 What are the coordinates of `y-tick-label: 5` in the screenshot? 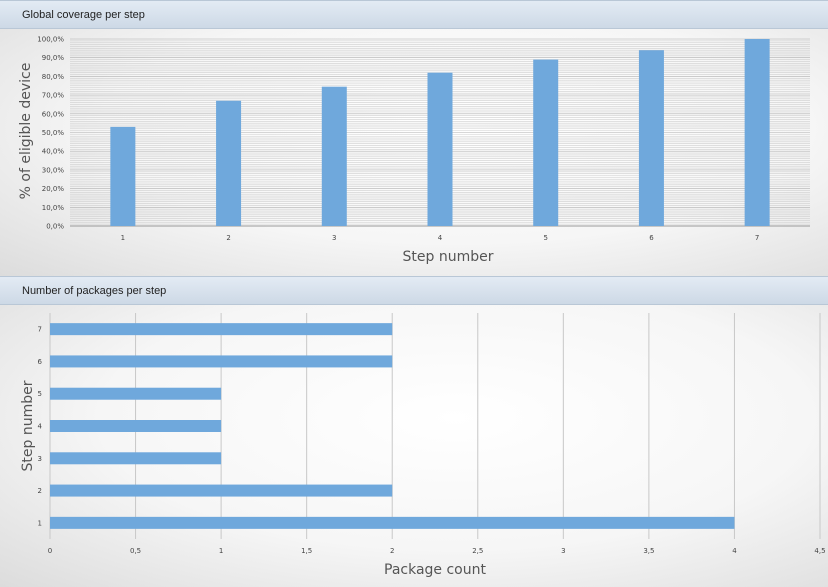 It's located at (40, 394).